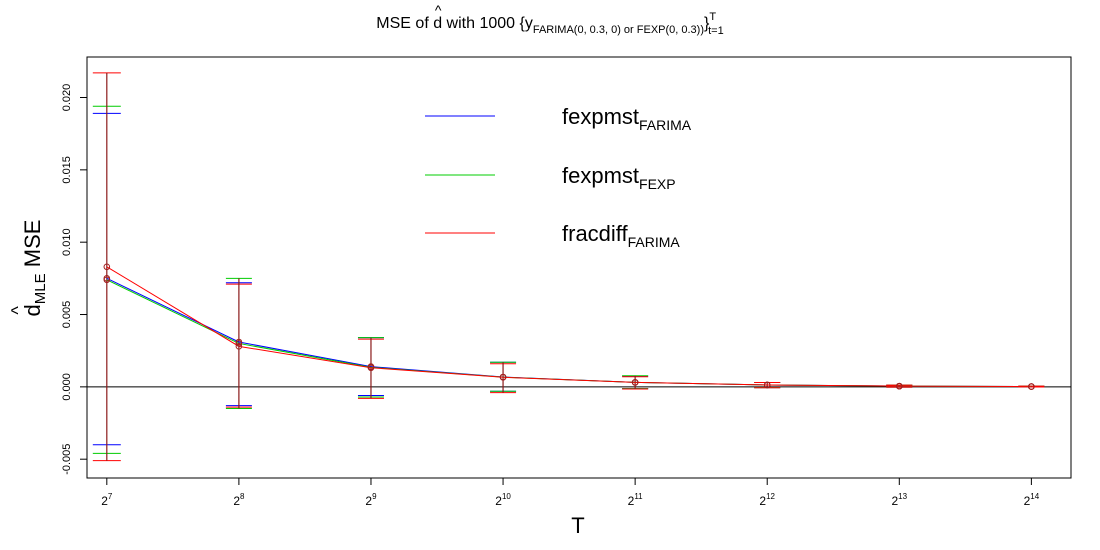 Image resolution: width=1100 pixels, height=550 pixels. What do you see at coordinates (638, 496) in the screenshot?
I see `x-tick-exponent: 11` at bounding box center [638, 496].